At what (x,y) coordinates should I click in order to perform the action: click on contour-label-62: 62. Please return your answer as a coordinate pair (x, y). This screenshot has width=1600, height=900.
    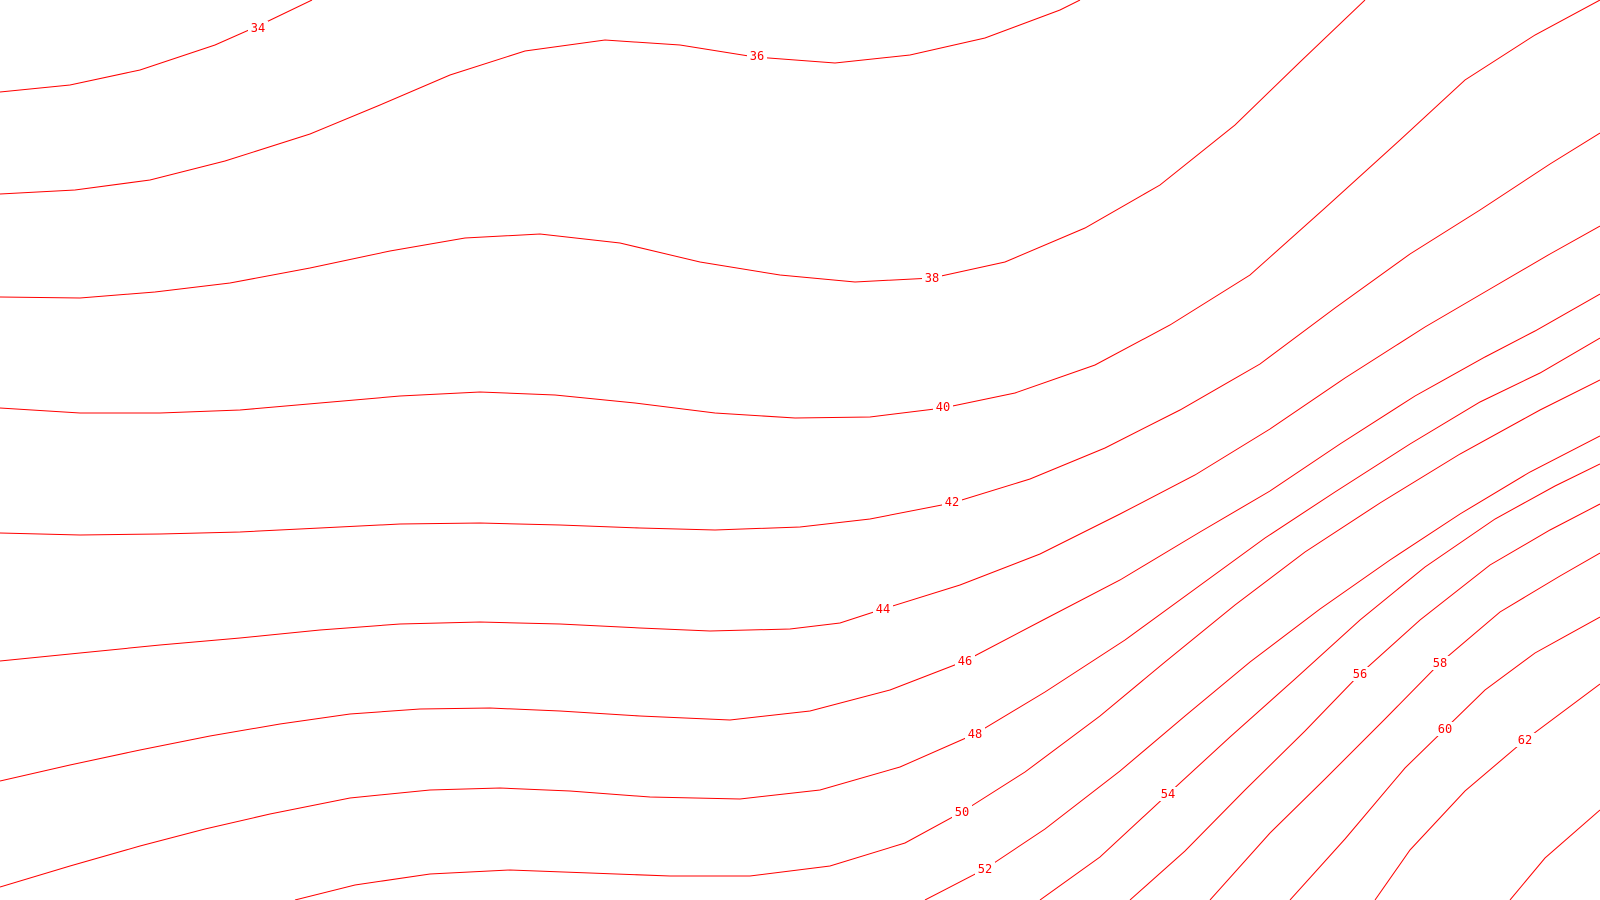
    Looking at the image, I should click on (1525, 740).